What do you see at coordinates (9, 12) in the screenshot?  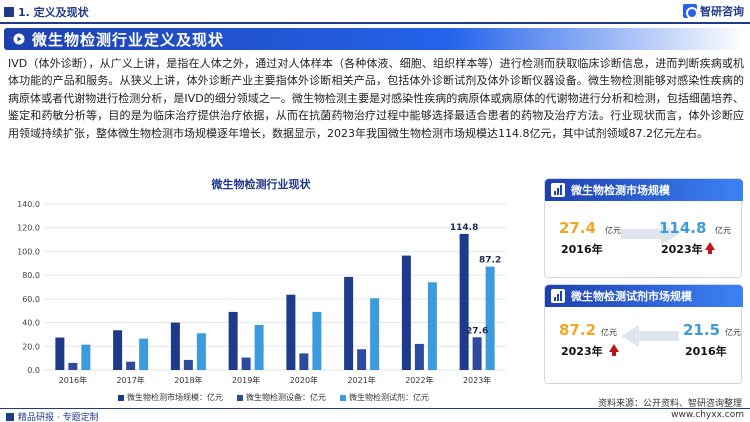 I see `section-marker-icon` at bounding box center [9, 12].